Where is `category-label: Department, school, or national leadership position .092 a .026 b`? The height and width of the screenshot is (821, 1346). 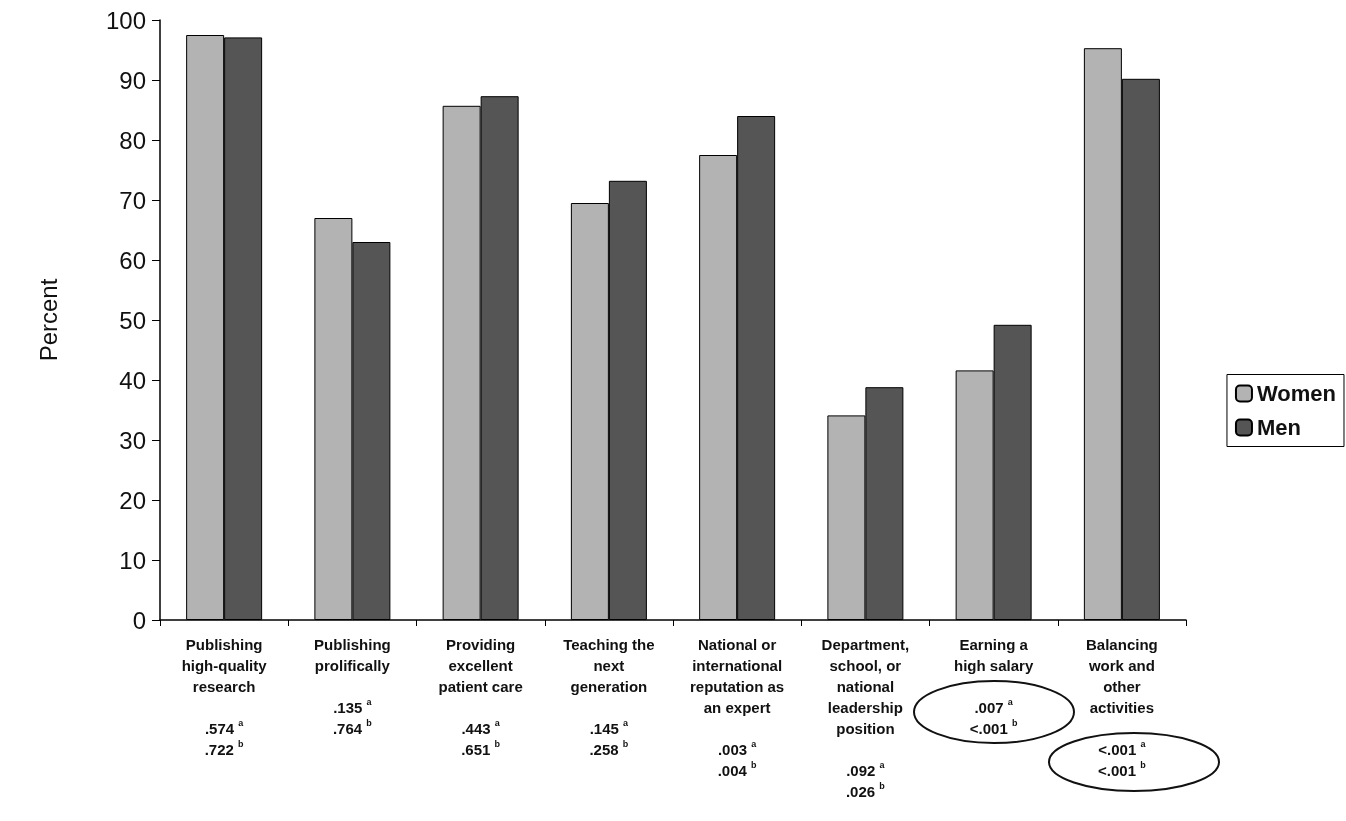 category-label: Department, school, or national leadership position .092 a .026 b is located at coordinates (865, 718).